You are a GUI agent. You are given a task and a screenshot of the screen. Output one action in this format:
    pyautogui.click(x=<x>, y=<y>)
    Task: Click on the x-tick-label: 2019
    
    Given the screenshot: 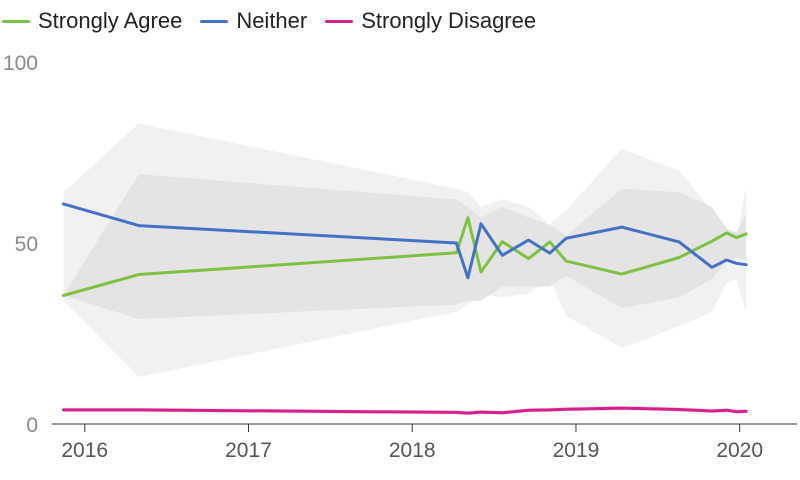 What is the action you would take?
    pyautogui.click(x=576, y=450)
    